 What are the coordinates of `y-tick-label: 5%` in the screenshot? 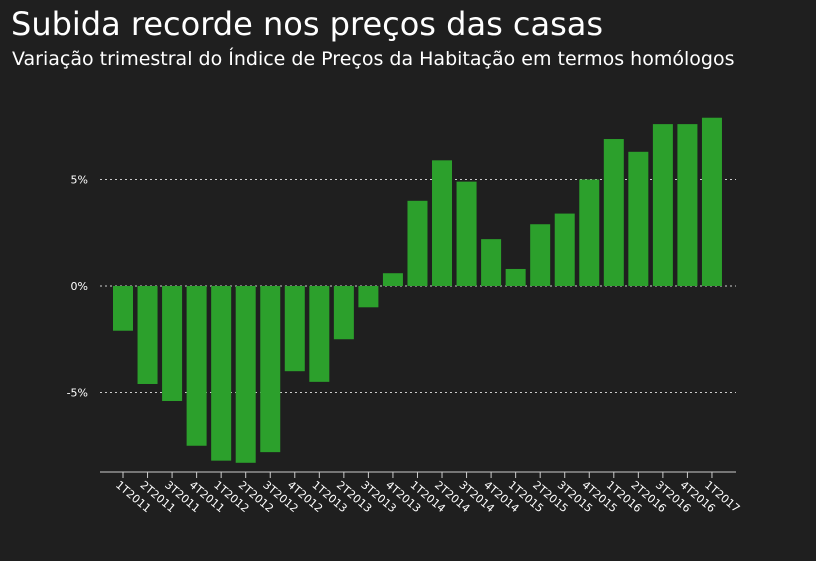 It's located at (79, 180).